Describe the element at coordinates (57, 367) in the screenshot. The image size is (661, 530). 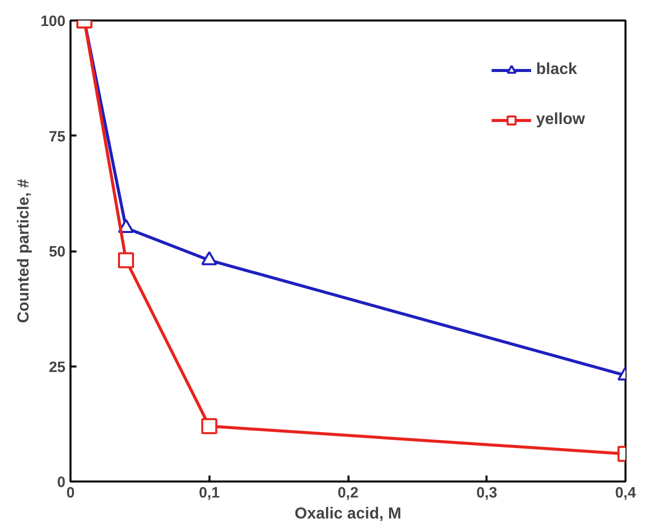
I see `y-tick-label: 25` at that location.